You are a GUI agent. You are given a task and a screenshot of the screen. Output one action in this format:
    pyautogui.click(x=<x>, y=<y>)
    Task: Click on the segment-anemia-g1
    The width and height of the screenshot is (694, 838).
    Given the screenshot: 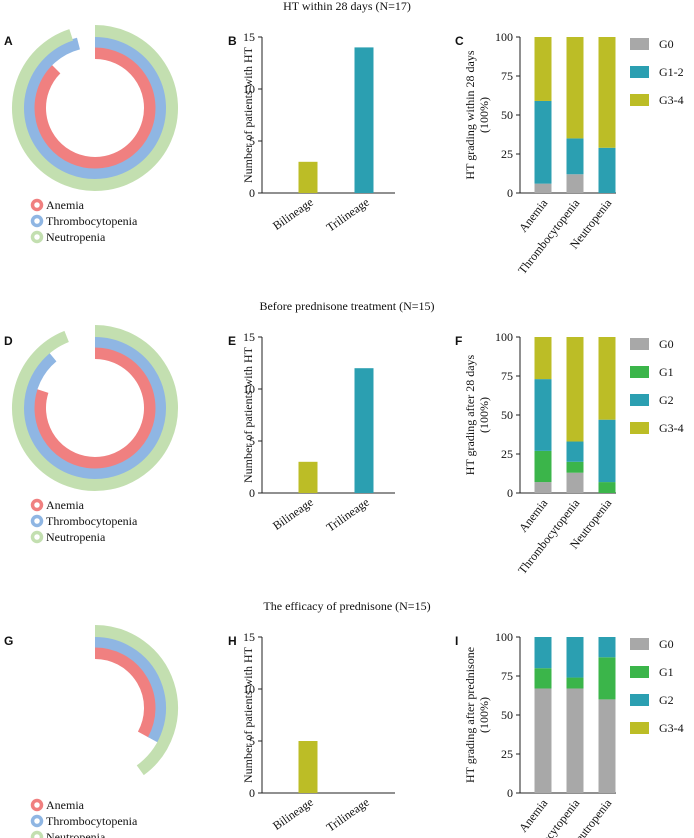 What is the action you would take?
    pyautogui.click(x=543, y=678)
    